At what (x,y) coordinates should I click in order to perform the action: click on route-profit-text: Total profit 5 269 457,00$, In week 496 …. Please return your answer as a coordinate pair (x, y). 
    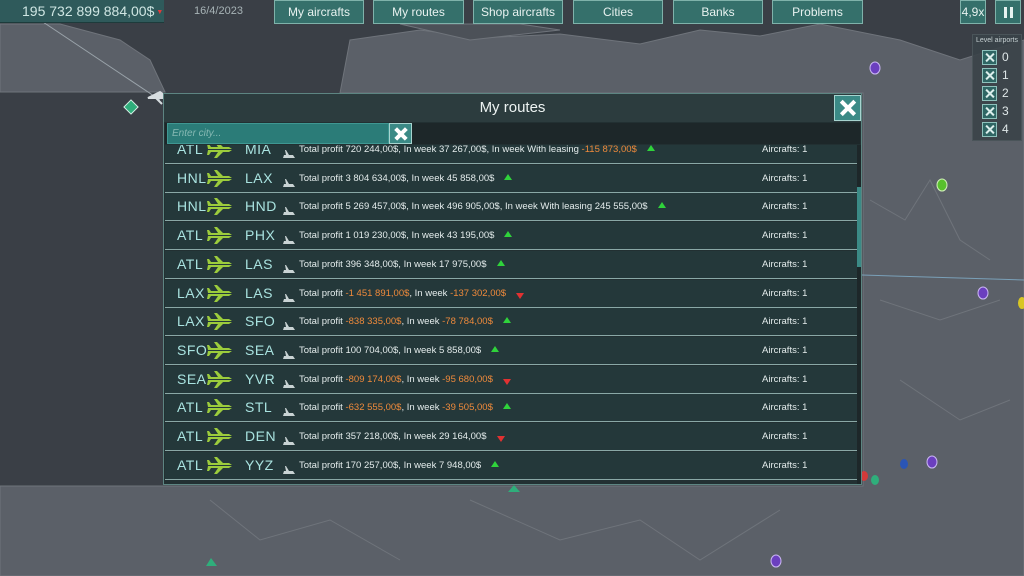
    Looking at the image, I should click on (482, 206).